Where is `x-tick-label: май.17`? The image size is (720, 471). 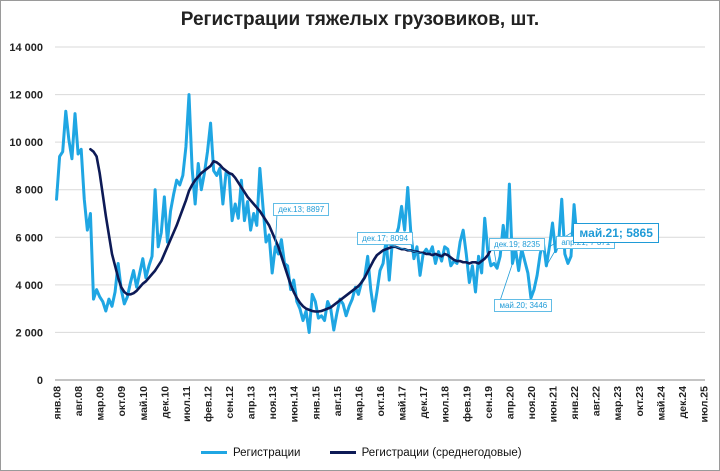 x-tick-label: май.17 is located at coordinates (403, 403).